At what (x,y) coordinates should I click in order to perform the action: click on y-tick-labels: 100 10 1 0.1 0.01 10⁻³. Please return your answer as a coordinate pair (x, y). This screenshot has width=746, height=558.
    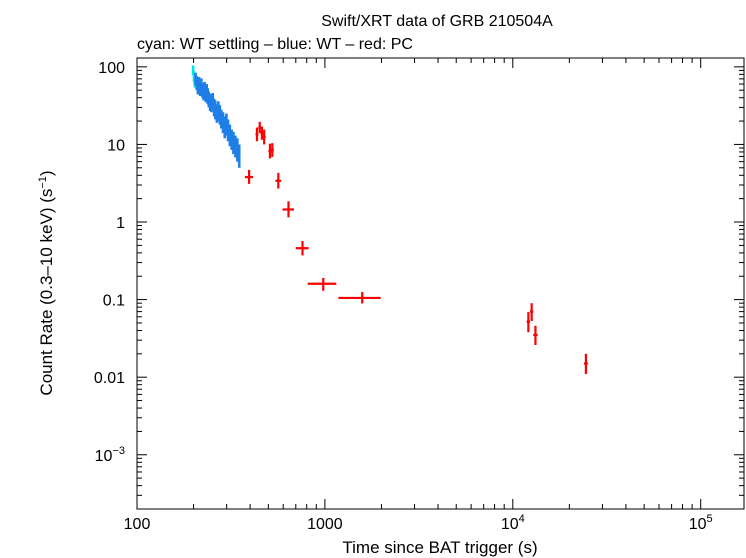
    Looking at the image, I should click on (109, 262).